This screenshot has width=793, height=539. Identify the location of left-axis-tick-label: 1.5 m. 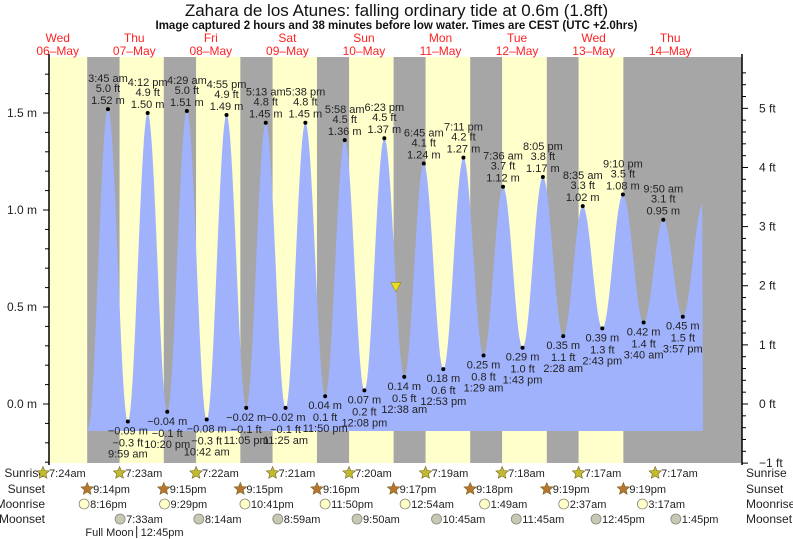
(22, 113).